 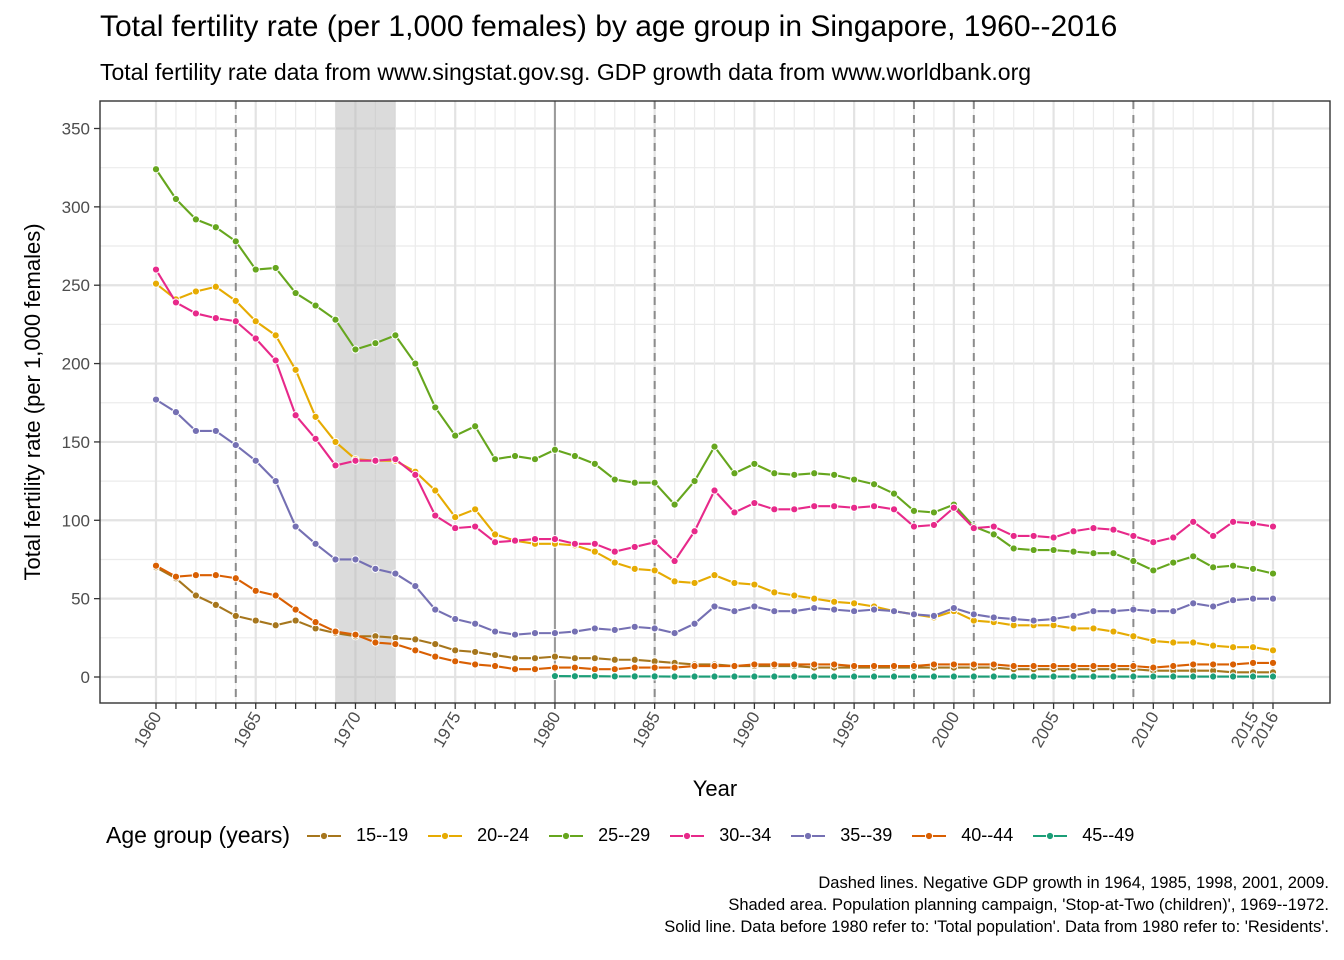 What do you see at coordinates (76, 520) in the screenshot?
I see `y-tick-label: 100` at bounding box center [76, 520].